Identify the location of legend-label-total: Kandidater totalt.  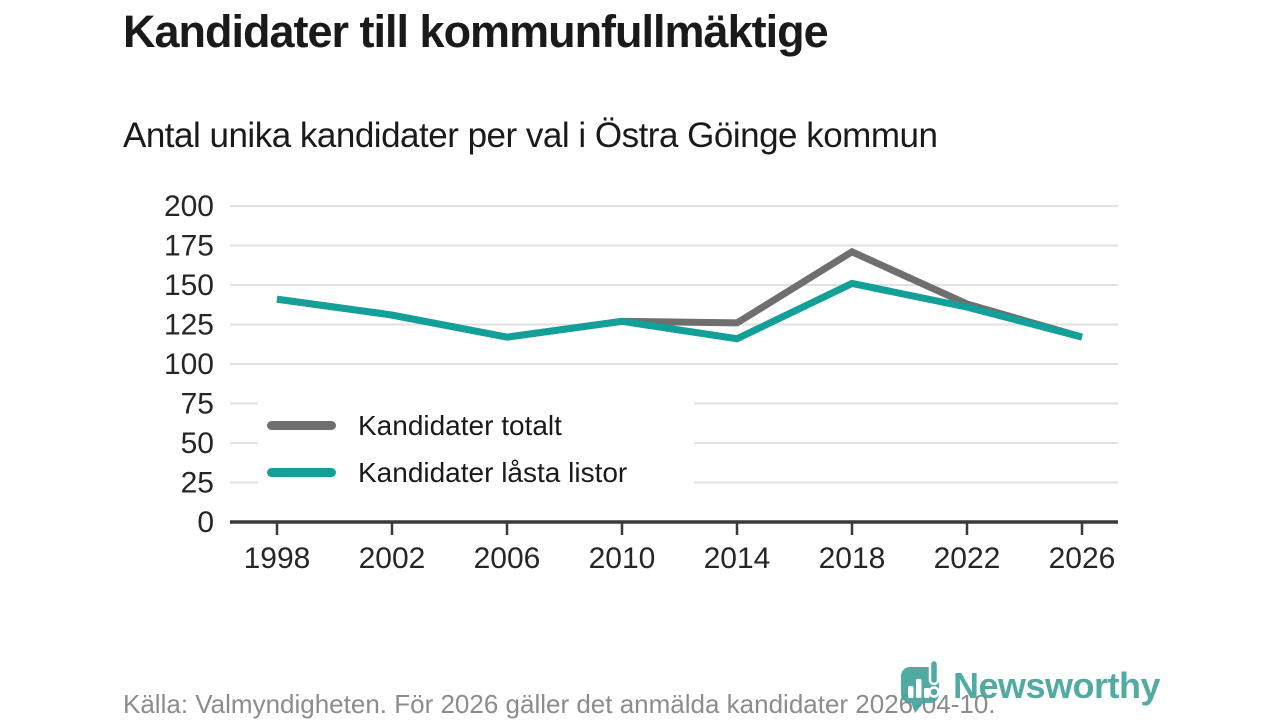
(460, 425).